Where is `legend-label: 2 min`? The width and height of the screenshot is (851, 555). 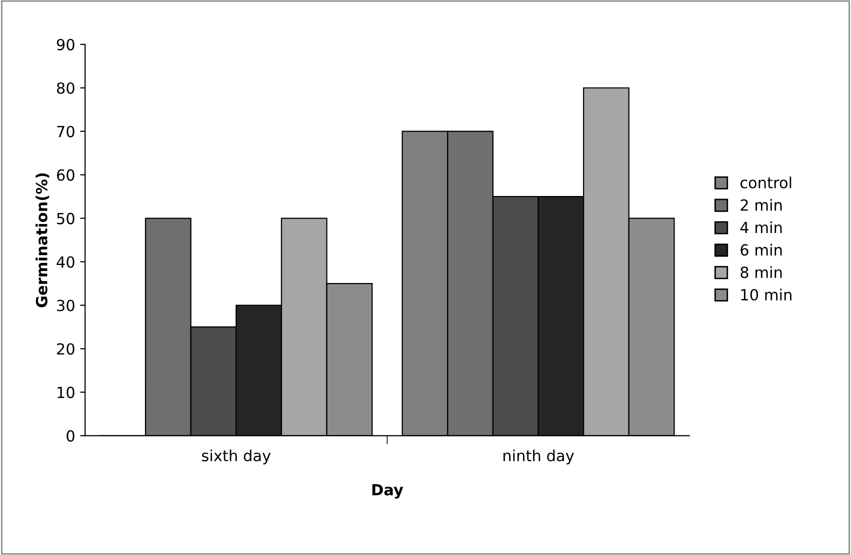 legend-label: 2 min is located at coordinates (761, 205).